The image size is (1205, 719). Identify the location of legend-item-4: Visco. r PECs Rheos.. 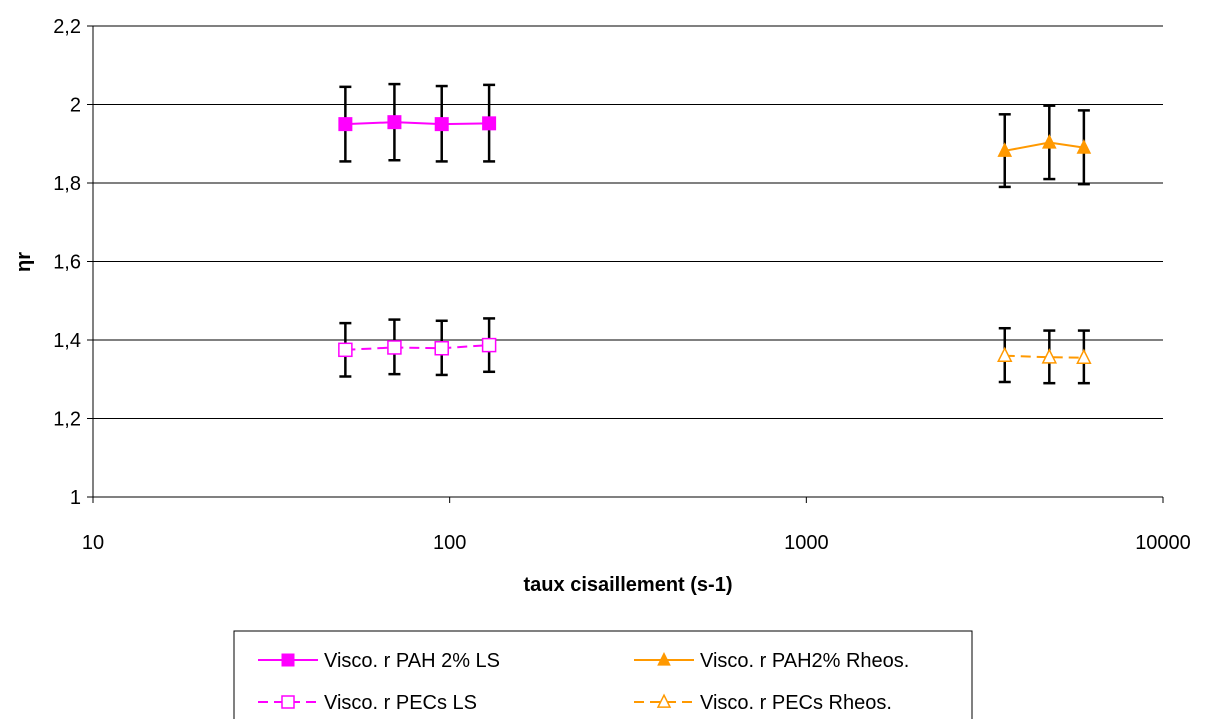
(763, 703).